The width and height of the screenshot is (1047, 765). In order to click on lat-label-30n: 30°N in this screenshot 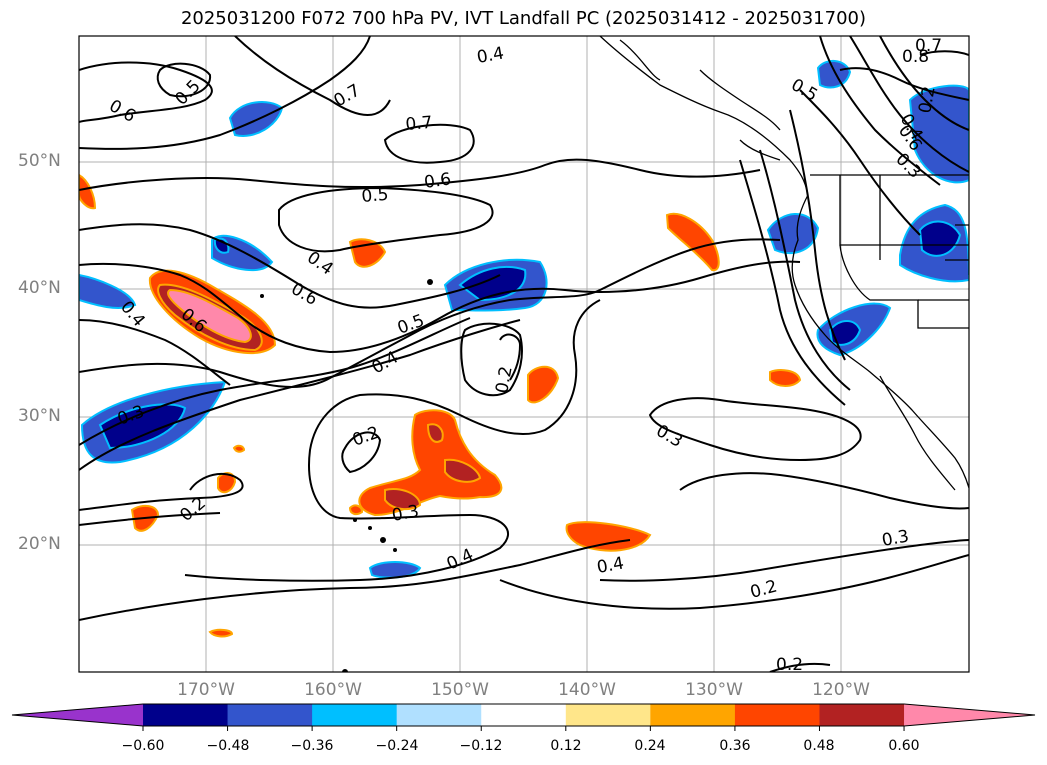, I will do `click(39, 416)`.